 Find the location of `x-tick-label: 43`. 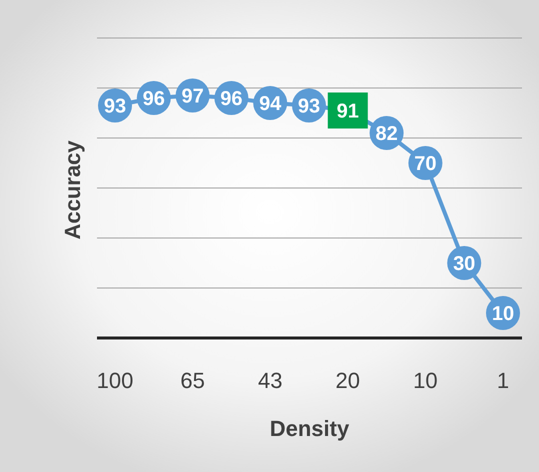

x-tick-label: 43 is located at coordinates (270, 380).